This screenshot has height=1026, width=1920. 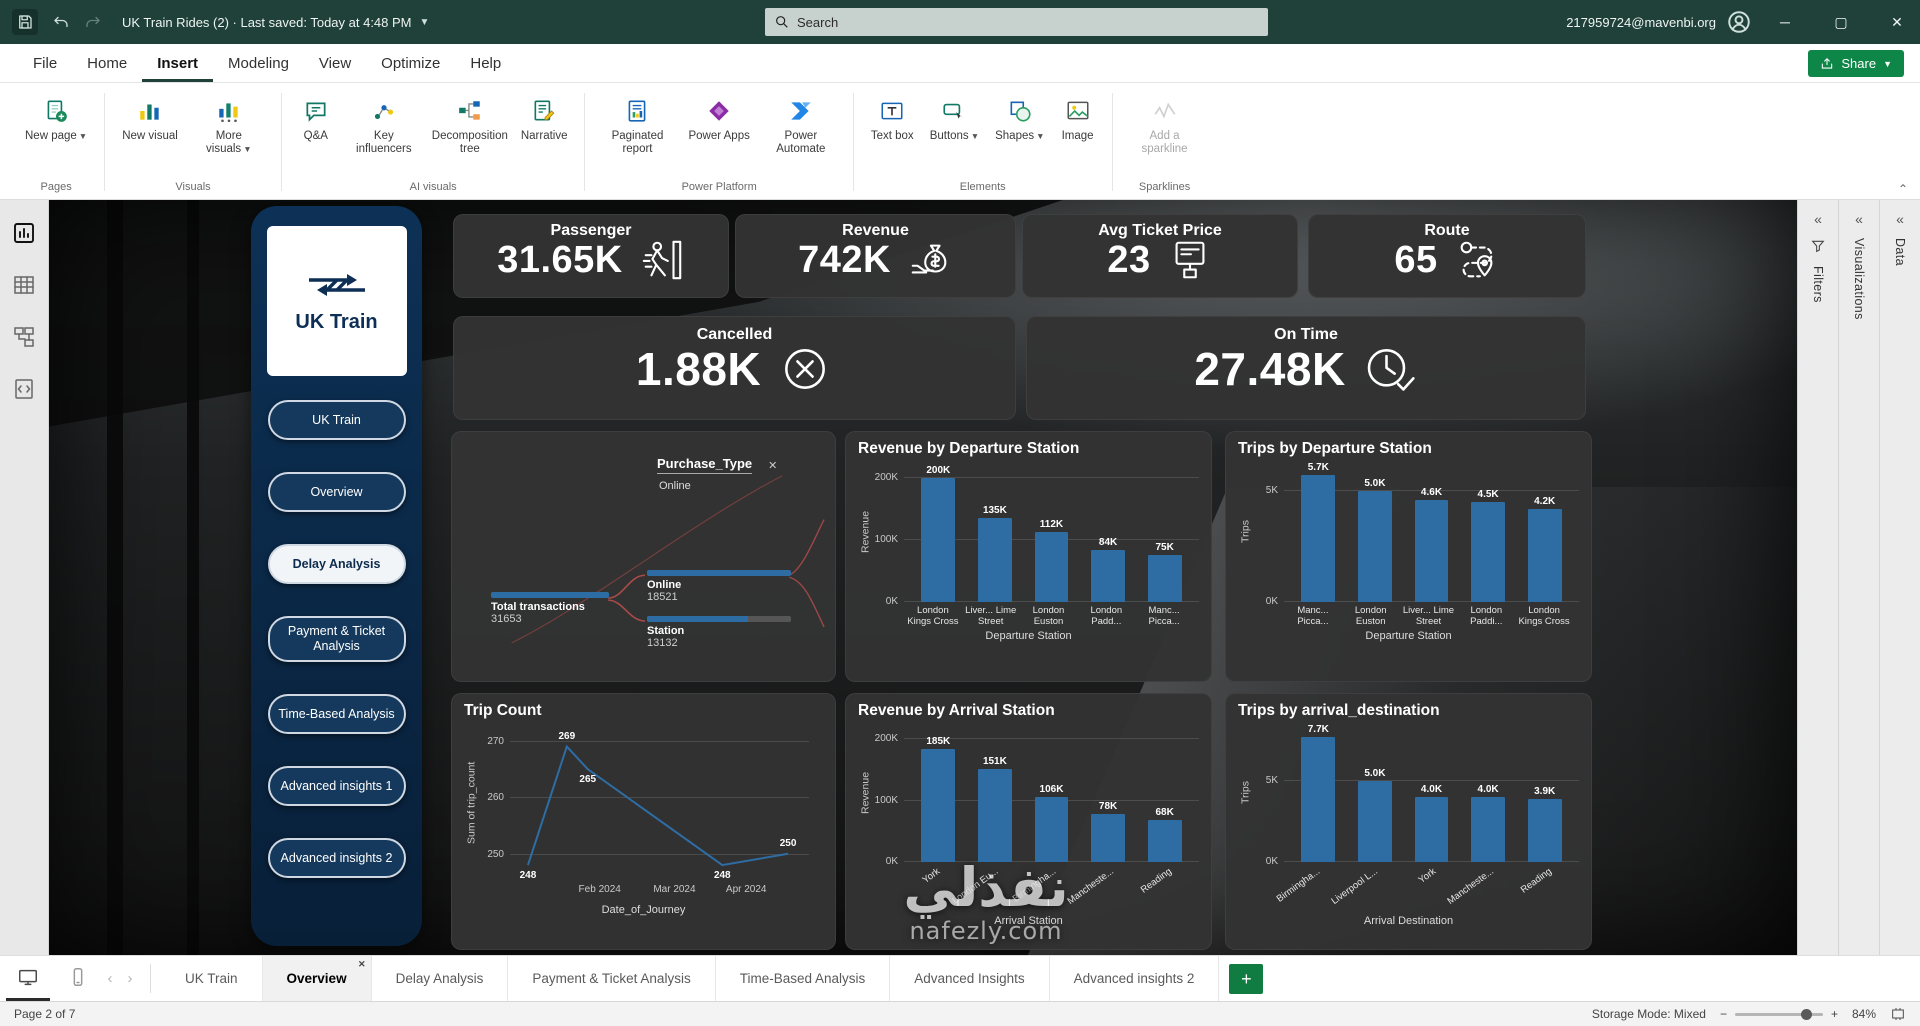 What do you see at coordinates (28, 978) in the screenshot?
I see `desktop-view-button` at bounding box center [28, 978].